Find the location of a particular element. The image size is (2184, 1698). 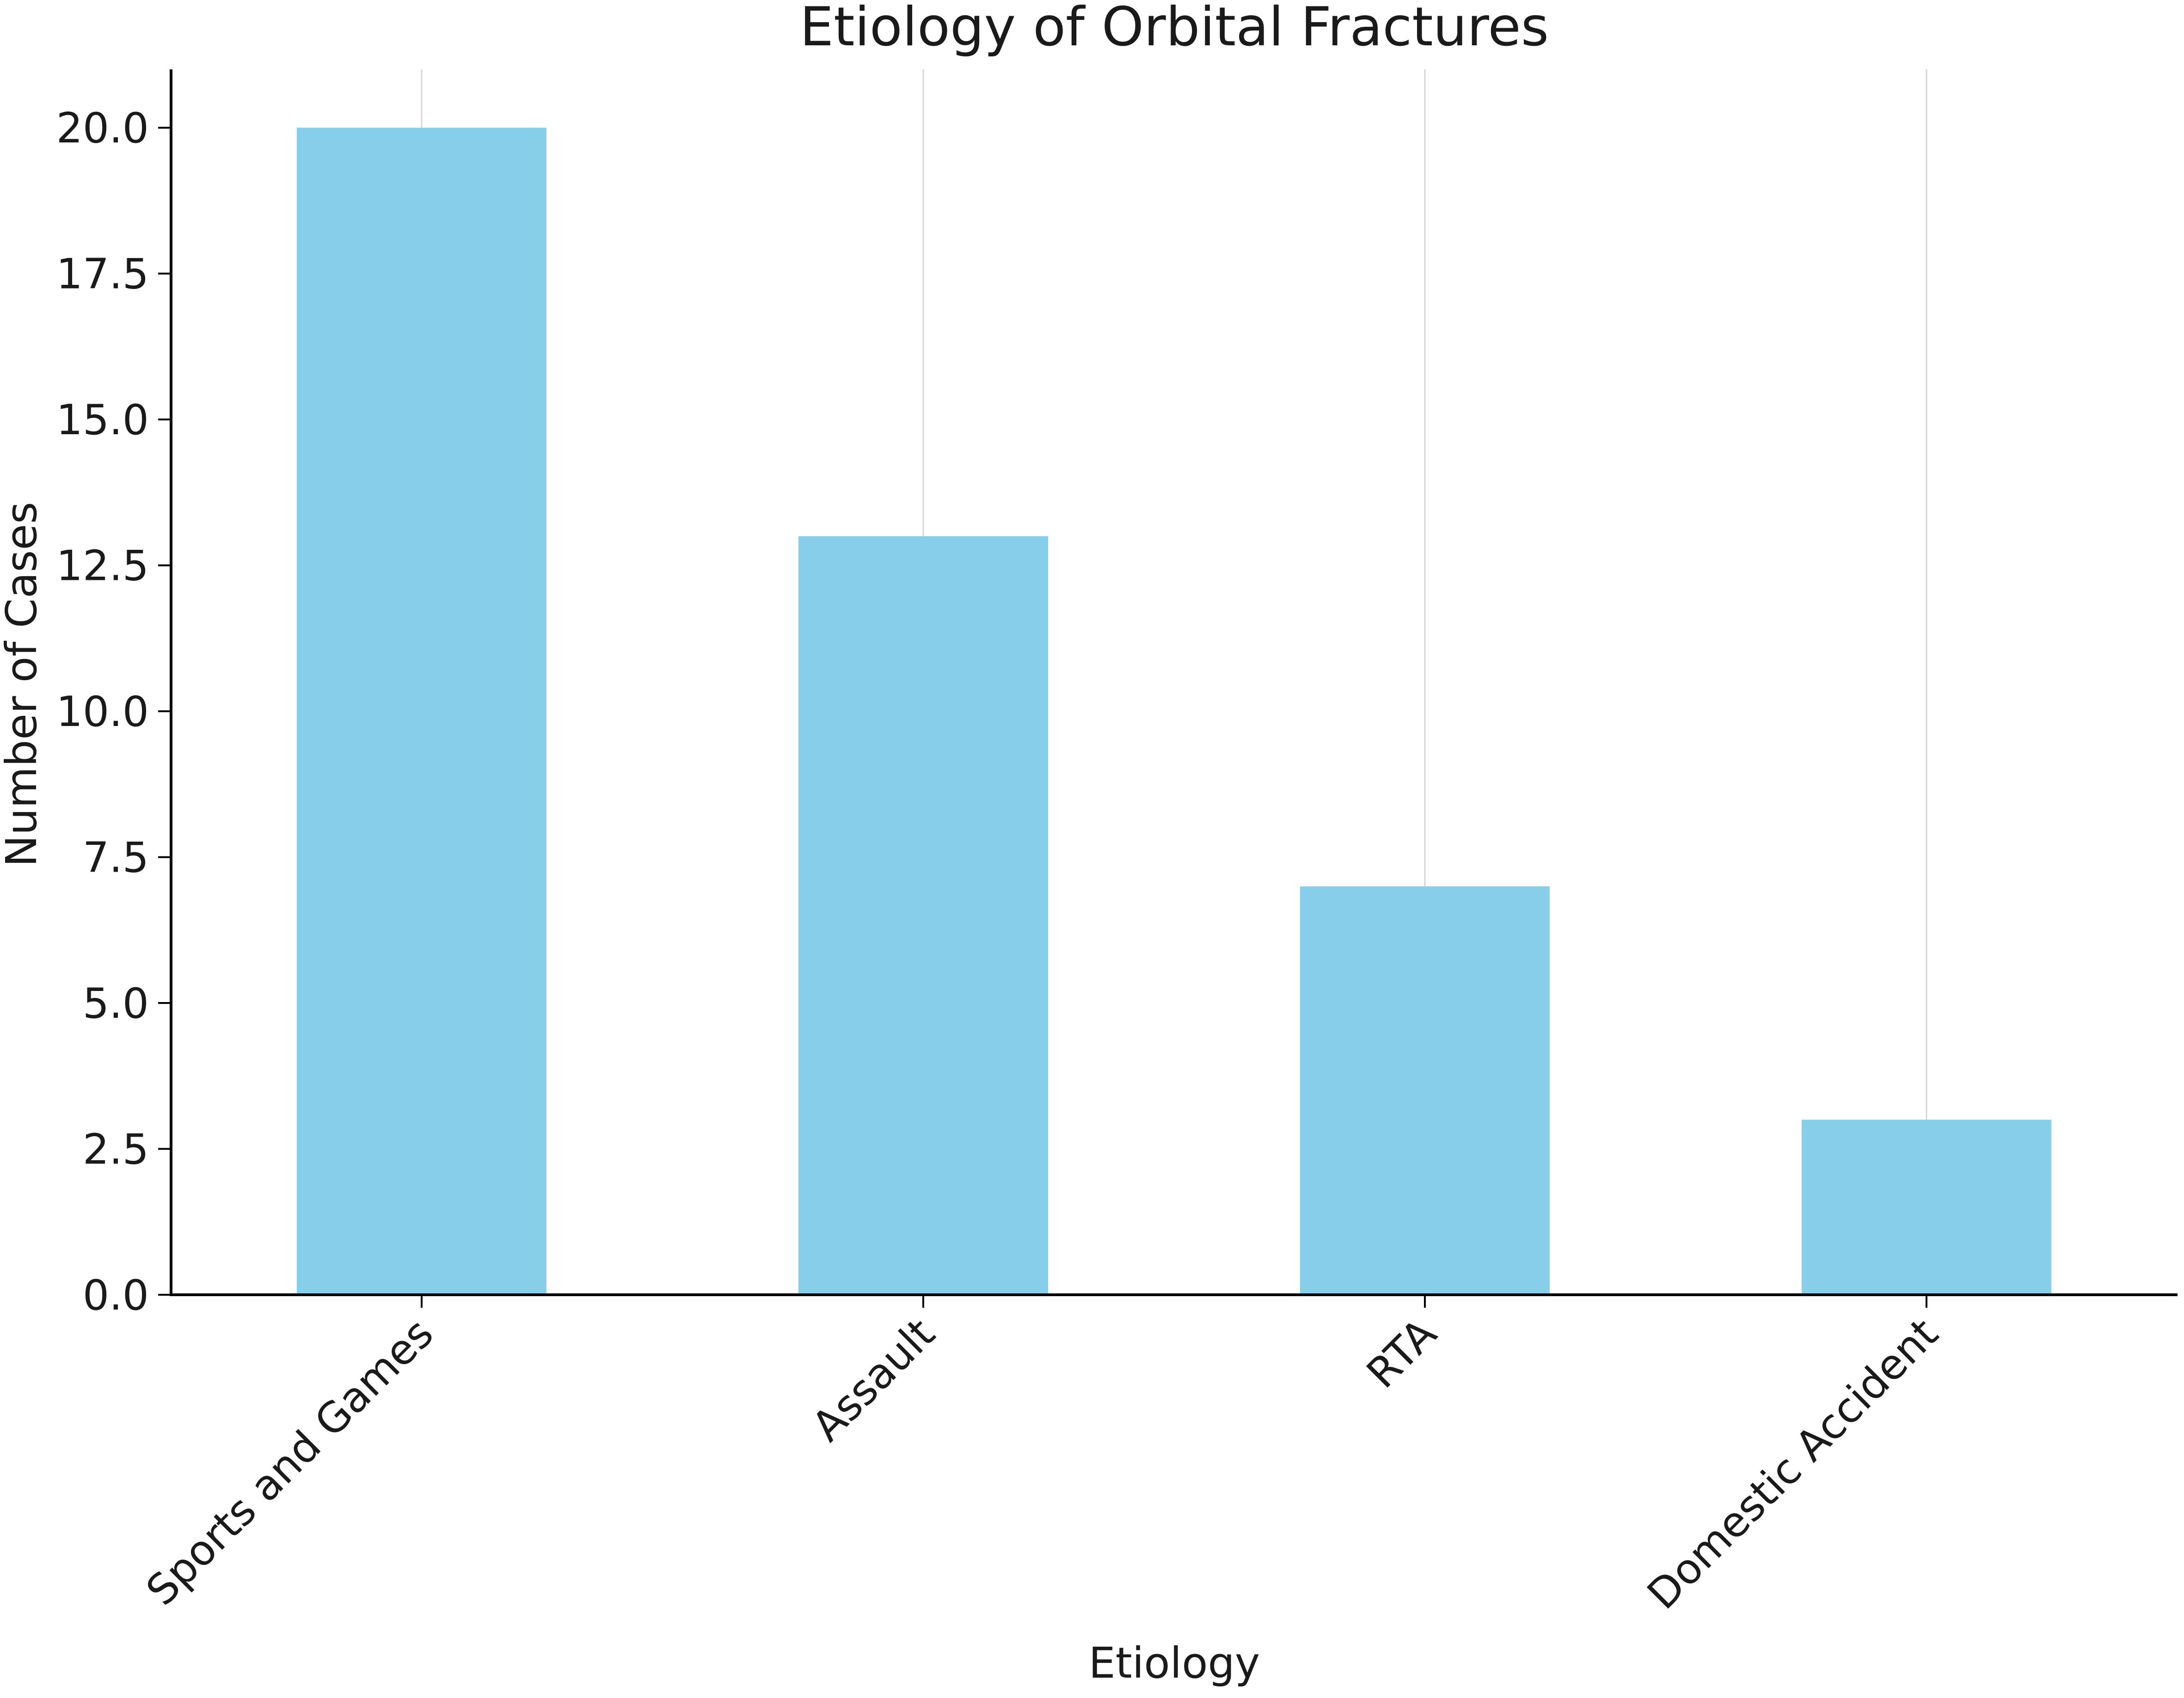

y-tick-label: 7.5 is located at coordinates (116, 858).